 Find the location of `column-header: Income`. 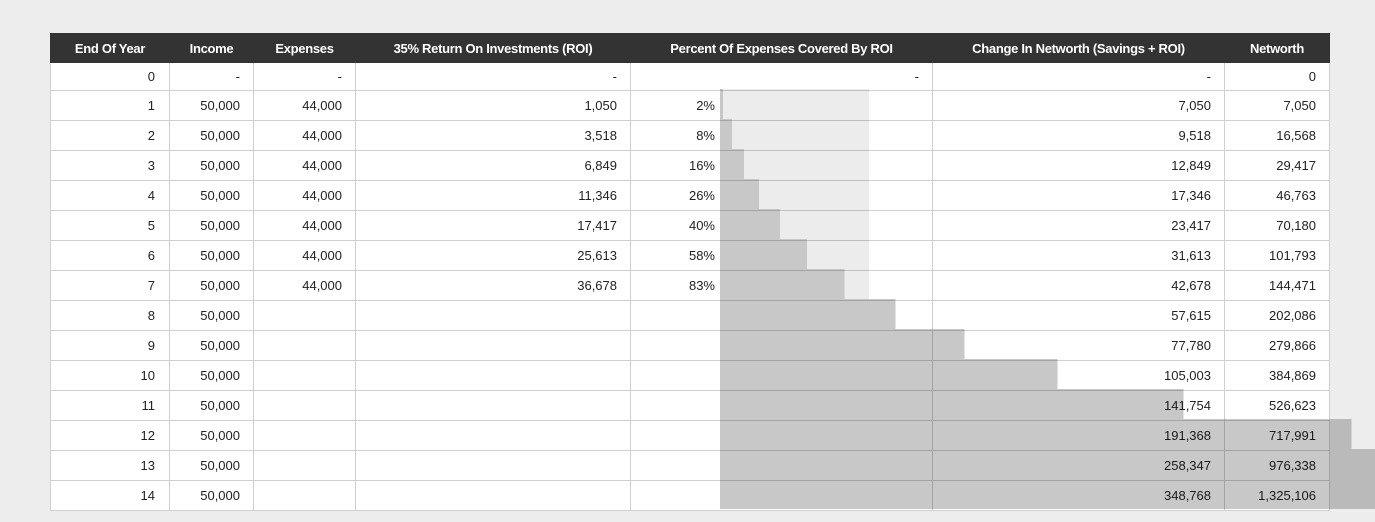

column-header: Income is located at coordinates (211, 48).